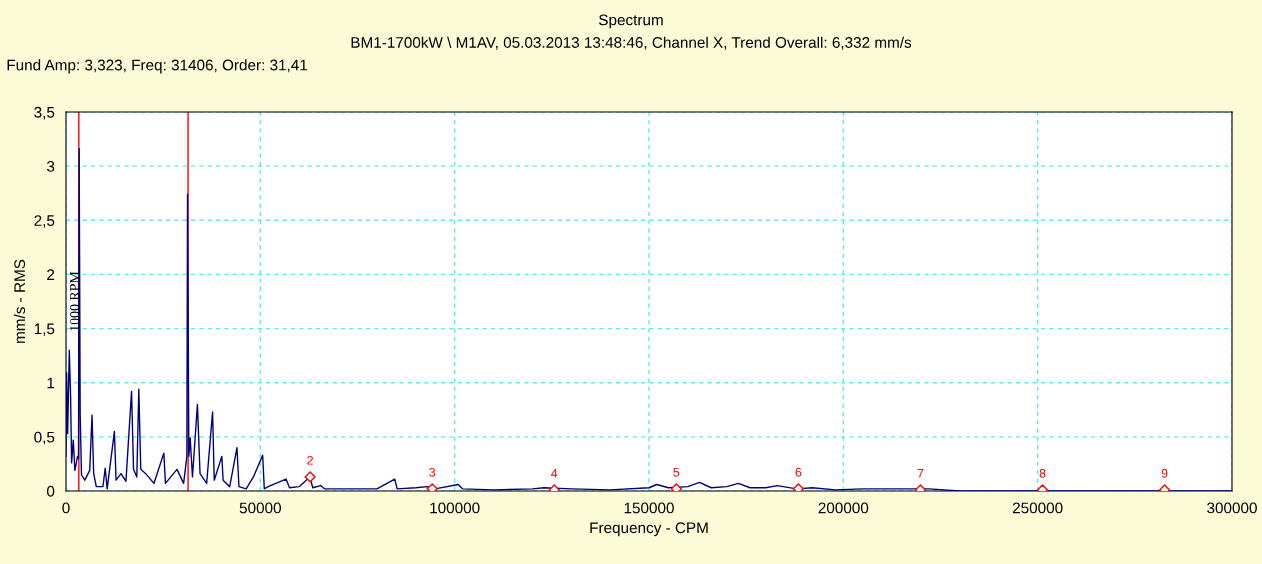 The image size is (1262, 564). Describe the element at coordinates (1232, 508) in the screenshot. I see `x-tick-label: 300000` at that location.